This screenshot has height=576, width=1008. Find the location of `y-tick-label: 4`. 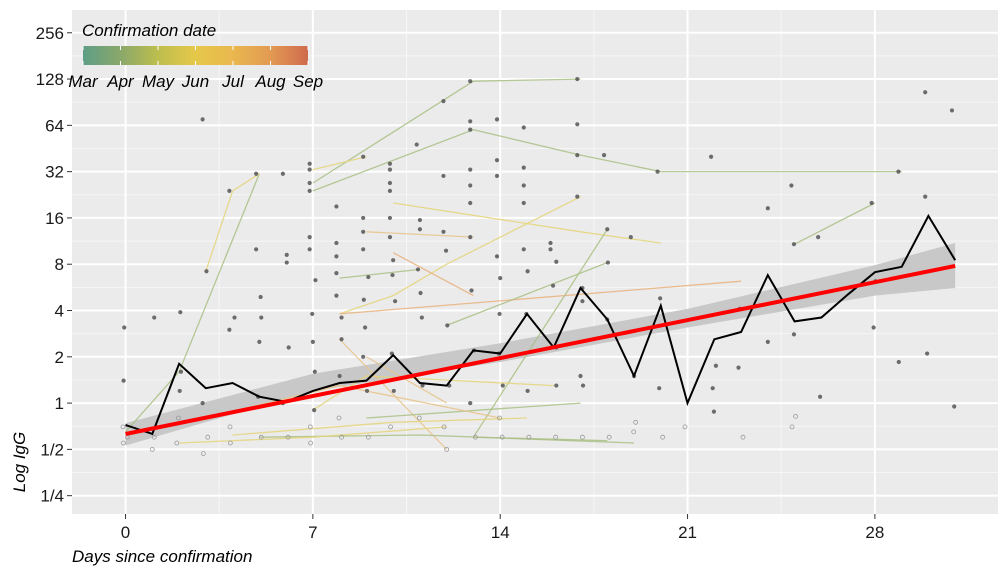

y-tick-label: 4 is located at coordinates (59, 311).